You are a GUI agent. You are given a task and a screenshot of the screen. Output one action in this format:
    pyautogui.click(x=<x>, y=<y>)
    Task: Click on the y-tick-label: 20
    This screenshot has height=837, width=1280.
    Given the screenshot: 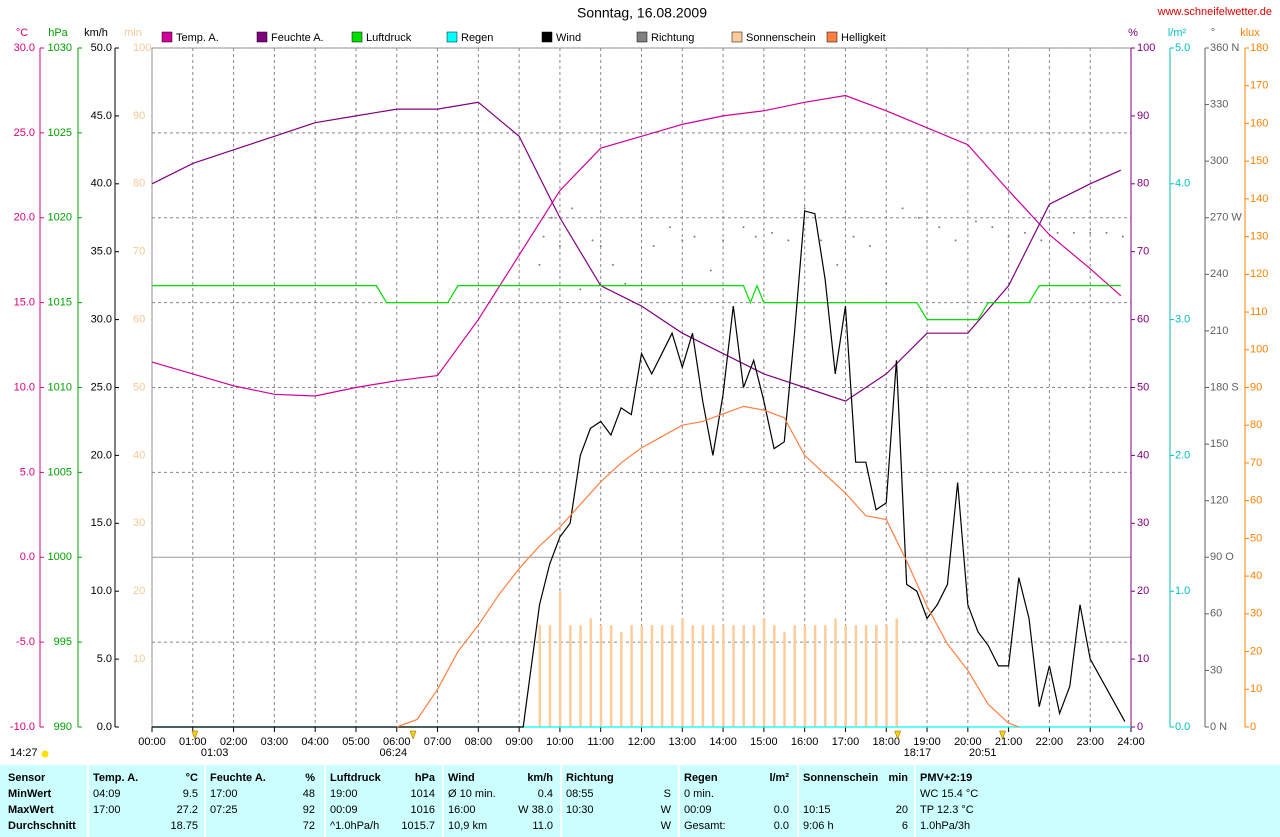 What is the action you would take?
    pyautogui.click(x=139, y=591)
    